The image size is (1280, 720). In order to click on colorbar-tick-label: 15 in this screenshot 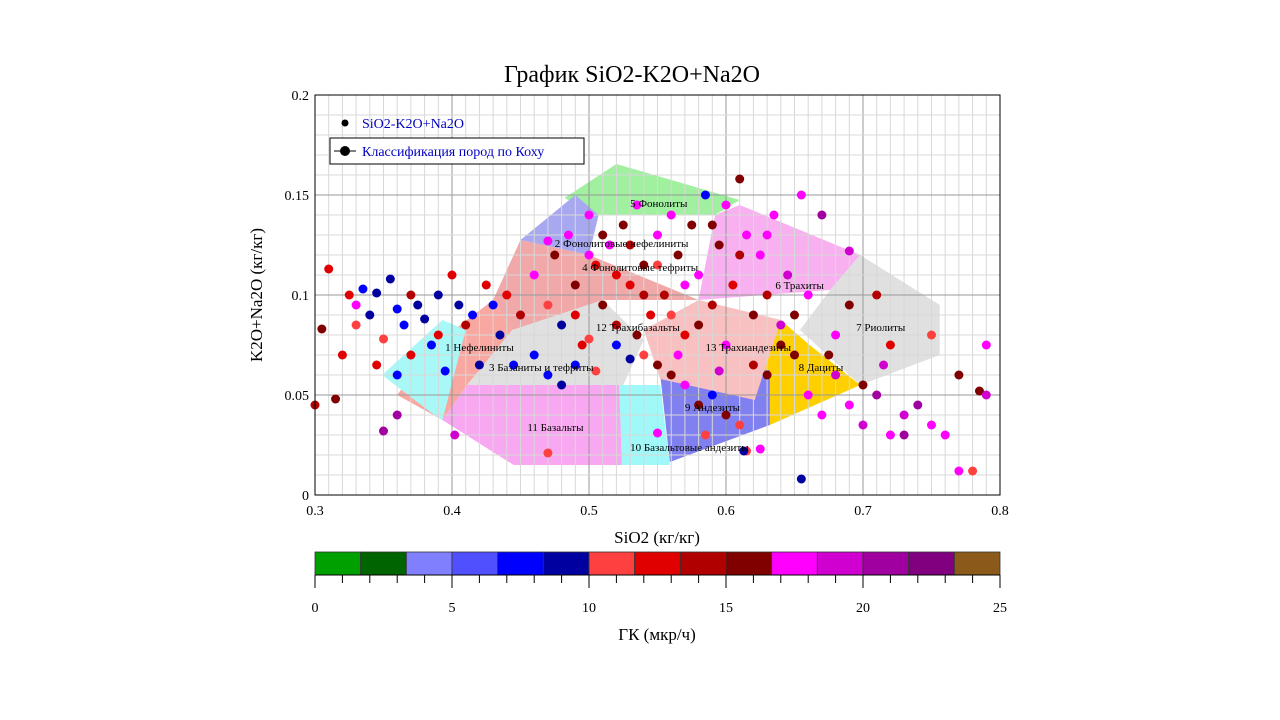, I will do `click(726, 608)`.